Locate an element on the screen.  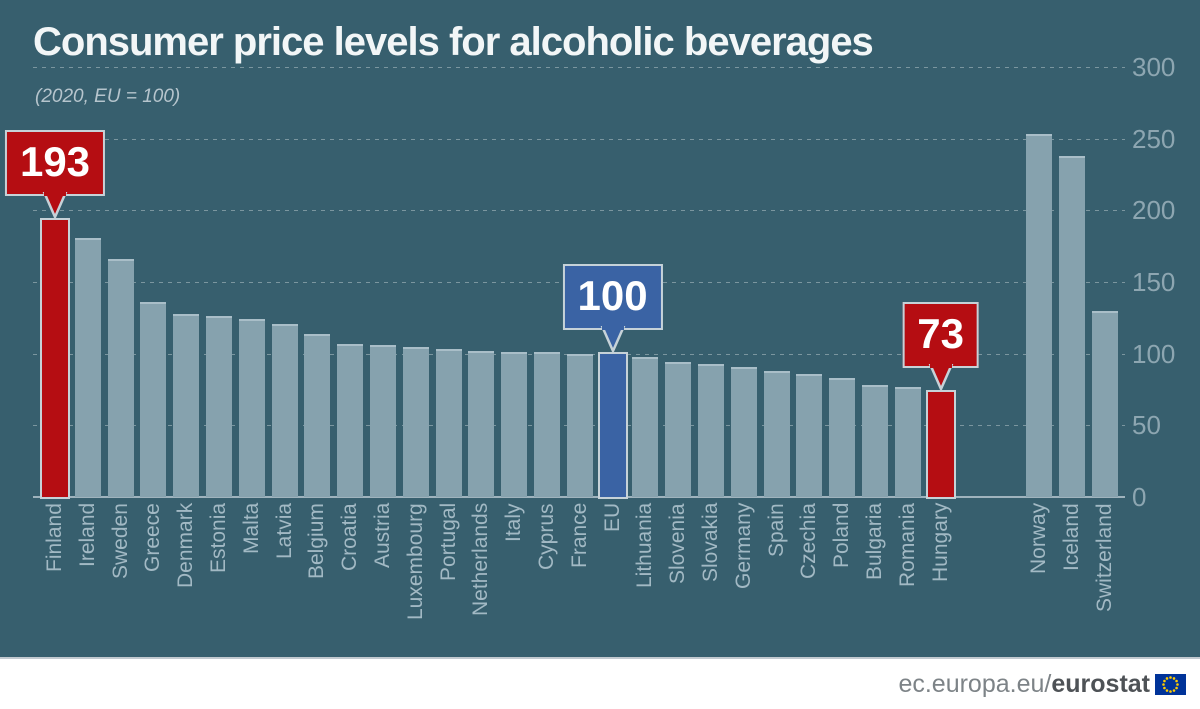
x-label-netherlands: Netherlands is located at coordinates (481, 560).